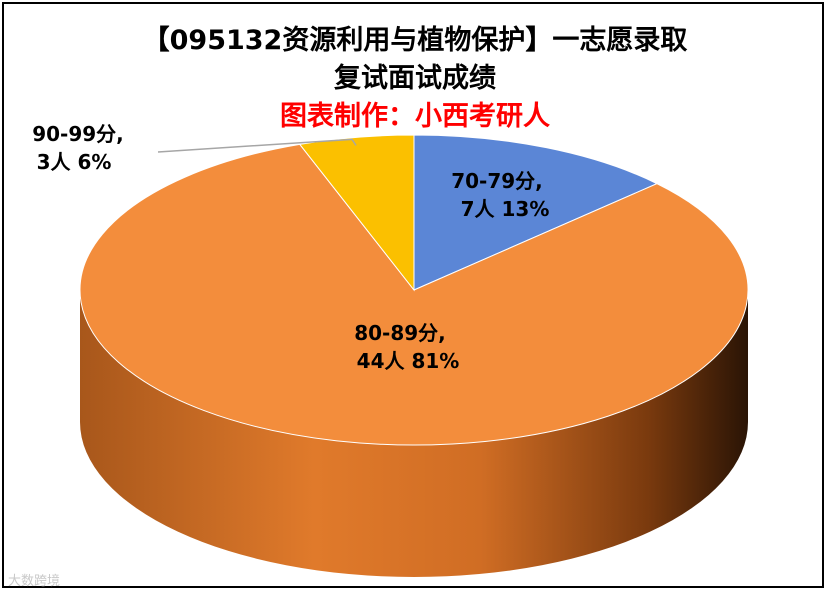 The image size is (830, 594). Describe the element at coordinates (400, 333) in the screenshot. I see `slice-label-range-1: 80-89分,` at that location.